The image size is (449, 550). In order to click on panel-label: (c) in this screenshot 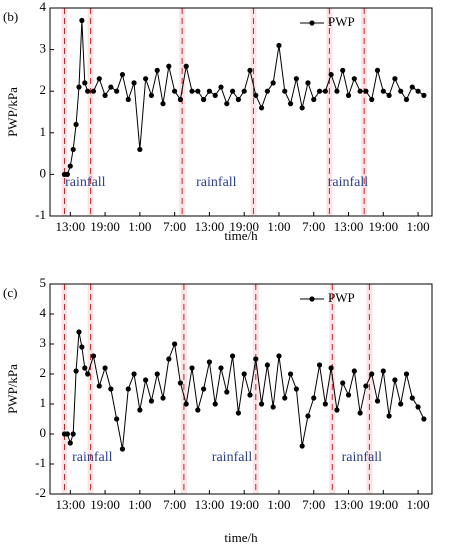, I will do `click(10, 292)`.